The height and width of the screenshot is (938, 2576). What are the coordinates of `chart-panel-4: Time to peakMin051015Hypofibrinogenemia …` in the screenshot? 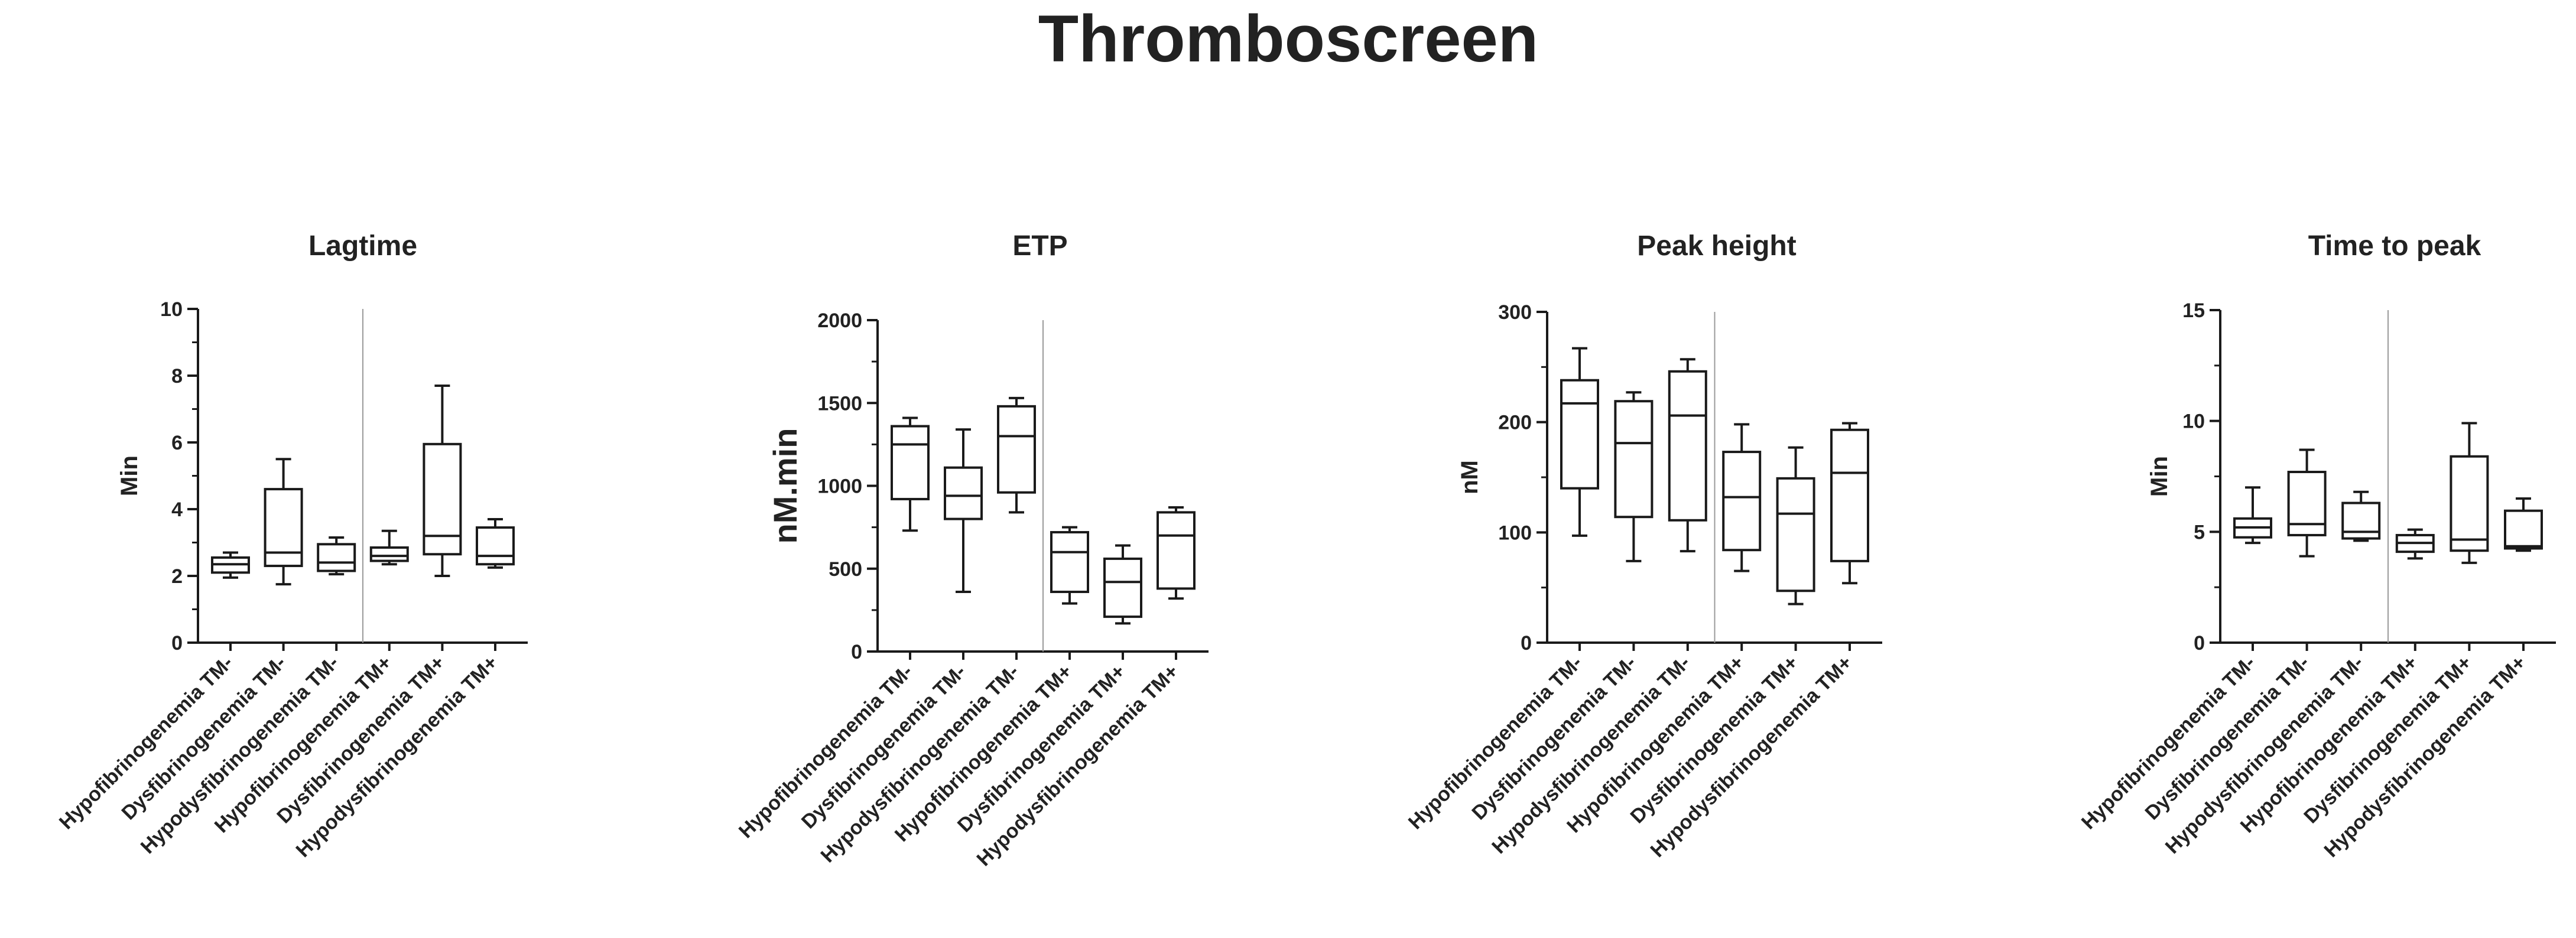 It's located at (2316, 546).